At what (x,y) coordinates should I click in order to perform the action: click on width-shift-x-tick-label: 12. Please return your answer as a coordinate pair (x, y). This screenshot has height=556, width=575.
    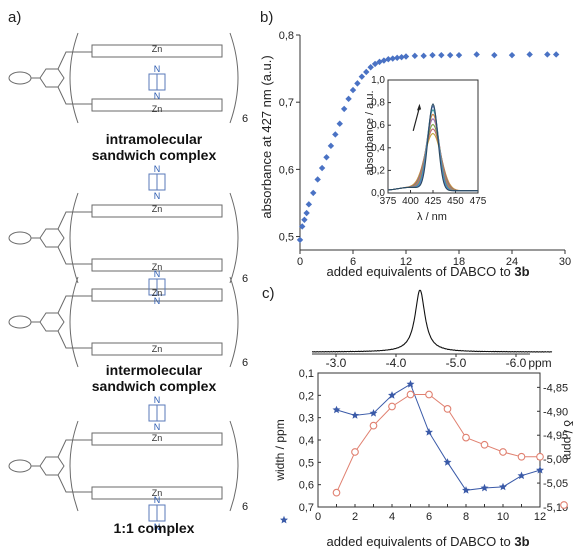
    Looking at the image, I should click on (540, 517).